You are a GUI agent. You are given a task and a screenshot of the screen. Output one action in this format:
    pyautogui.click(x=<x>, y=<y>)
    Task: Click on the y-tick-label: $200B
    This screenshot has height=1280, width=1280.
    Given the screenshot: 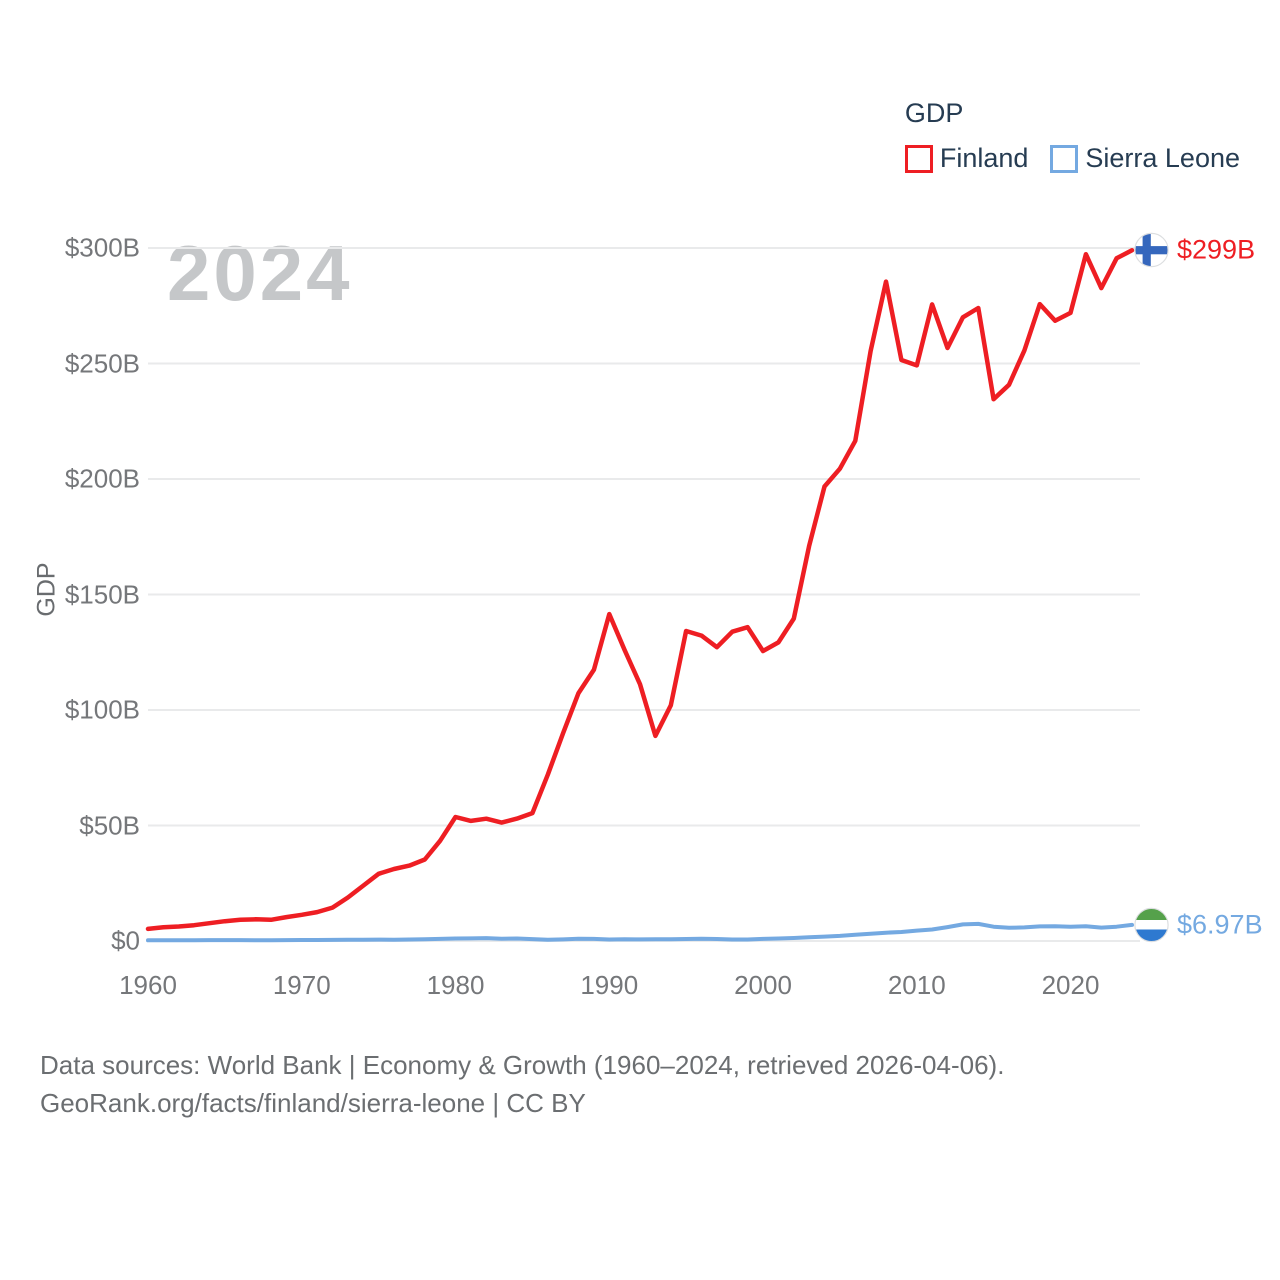 What is the action you would take?
    pyautogui.click(x=102, y=478)
    